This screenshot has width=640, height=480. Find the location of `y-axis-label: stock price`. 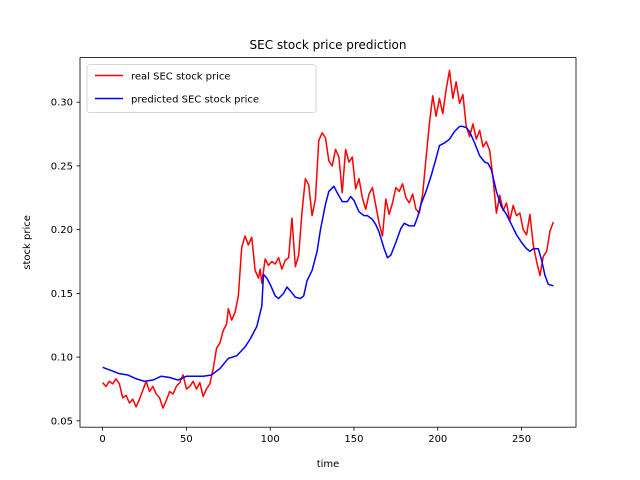

y-axis-label: stock price is located at coordinates (27, 242).